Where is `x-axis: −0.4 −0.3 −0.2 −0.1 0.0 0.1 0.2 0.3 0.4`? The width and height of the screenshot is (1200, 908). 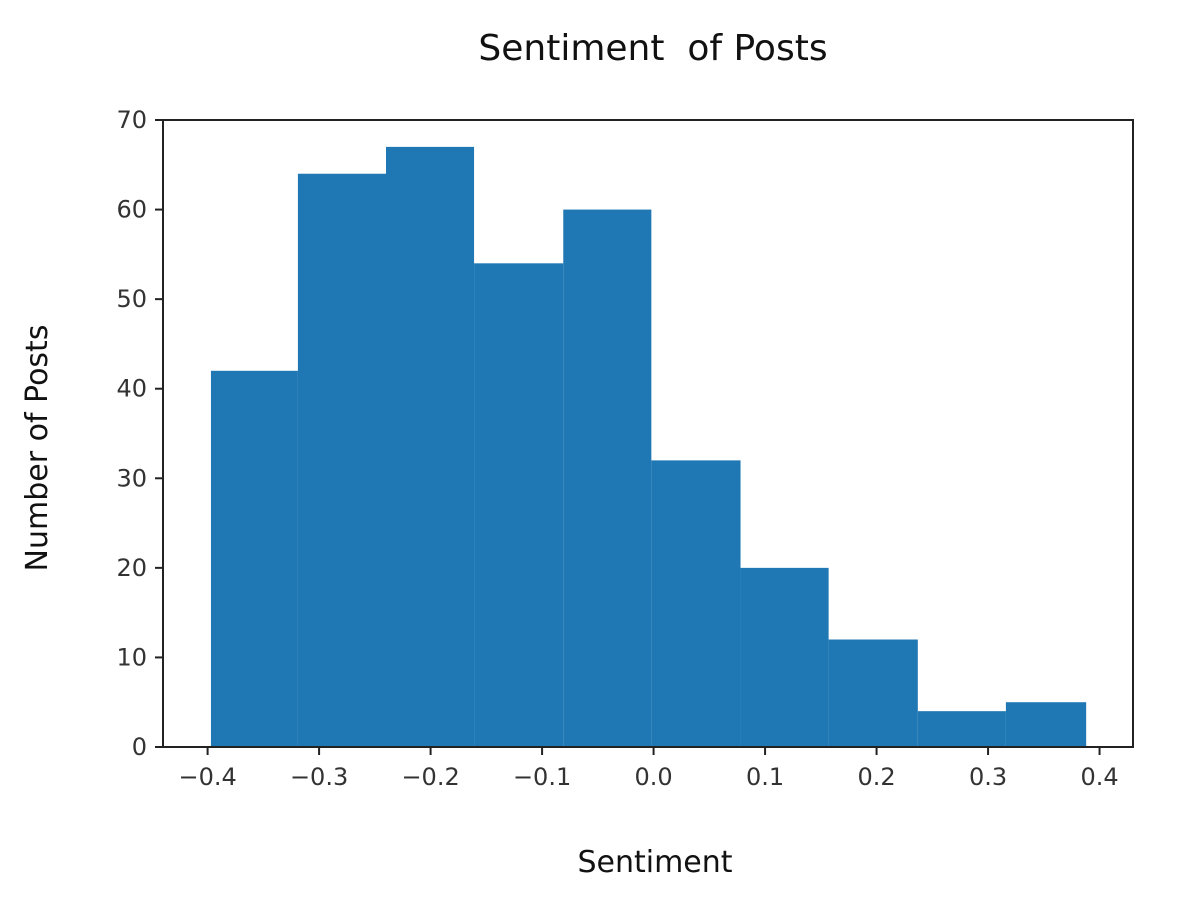 x-axis: −0.4 −0.3 −0.2 −0.1 0.0 0.1 0.2 0.3 0.4 is located at coordinates (648, 769).